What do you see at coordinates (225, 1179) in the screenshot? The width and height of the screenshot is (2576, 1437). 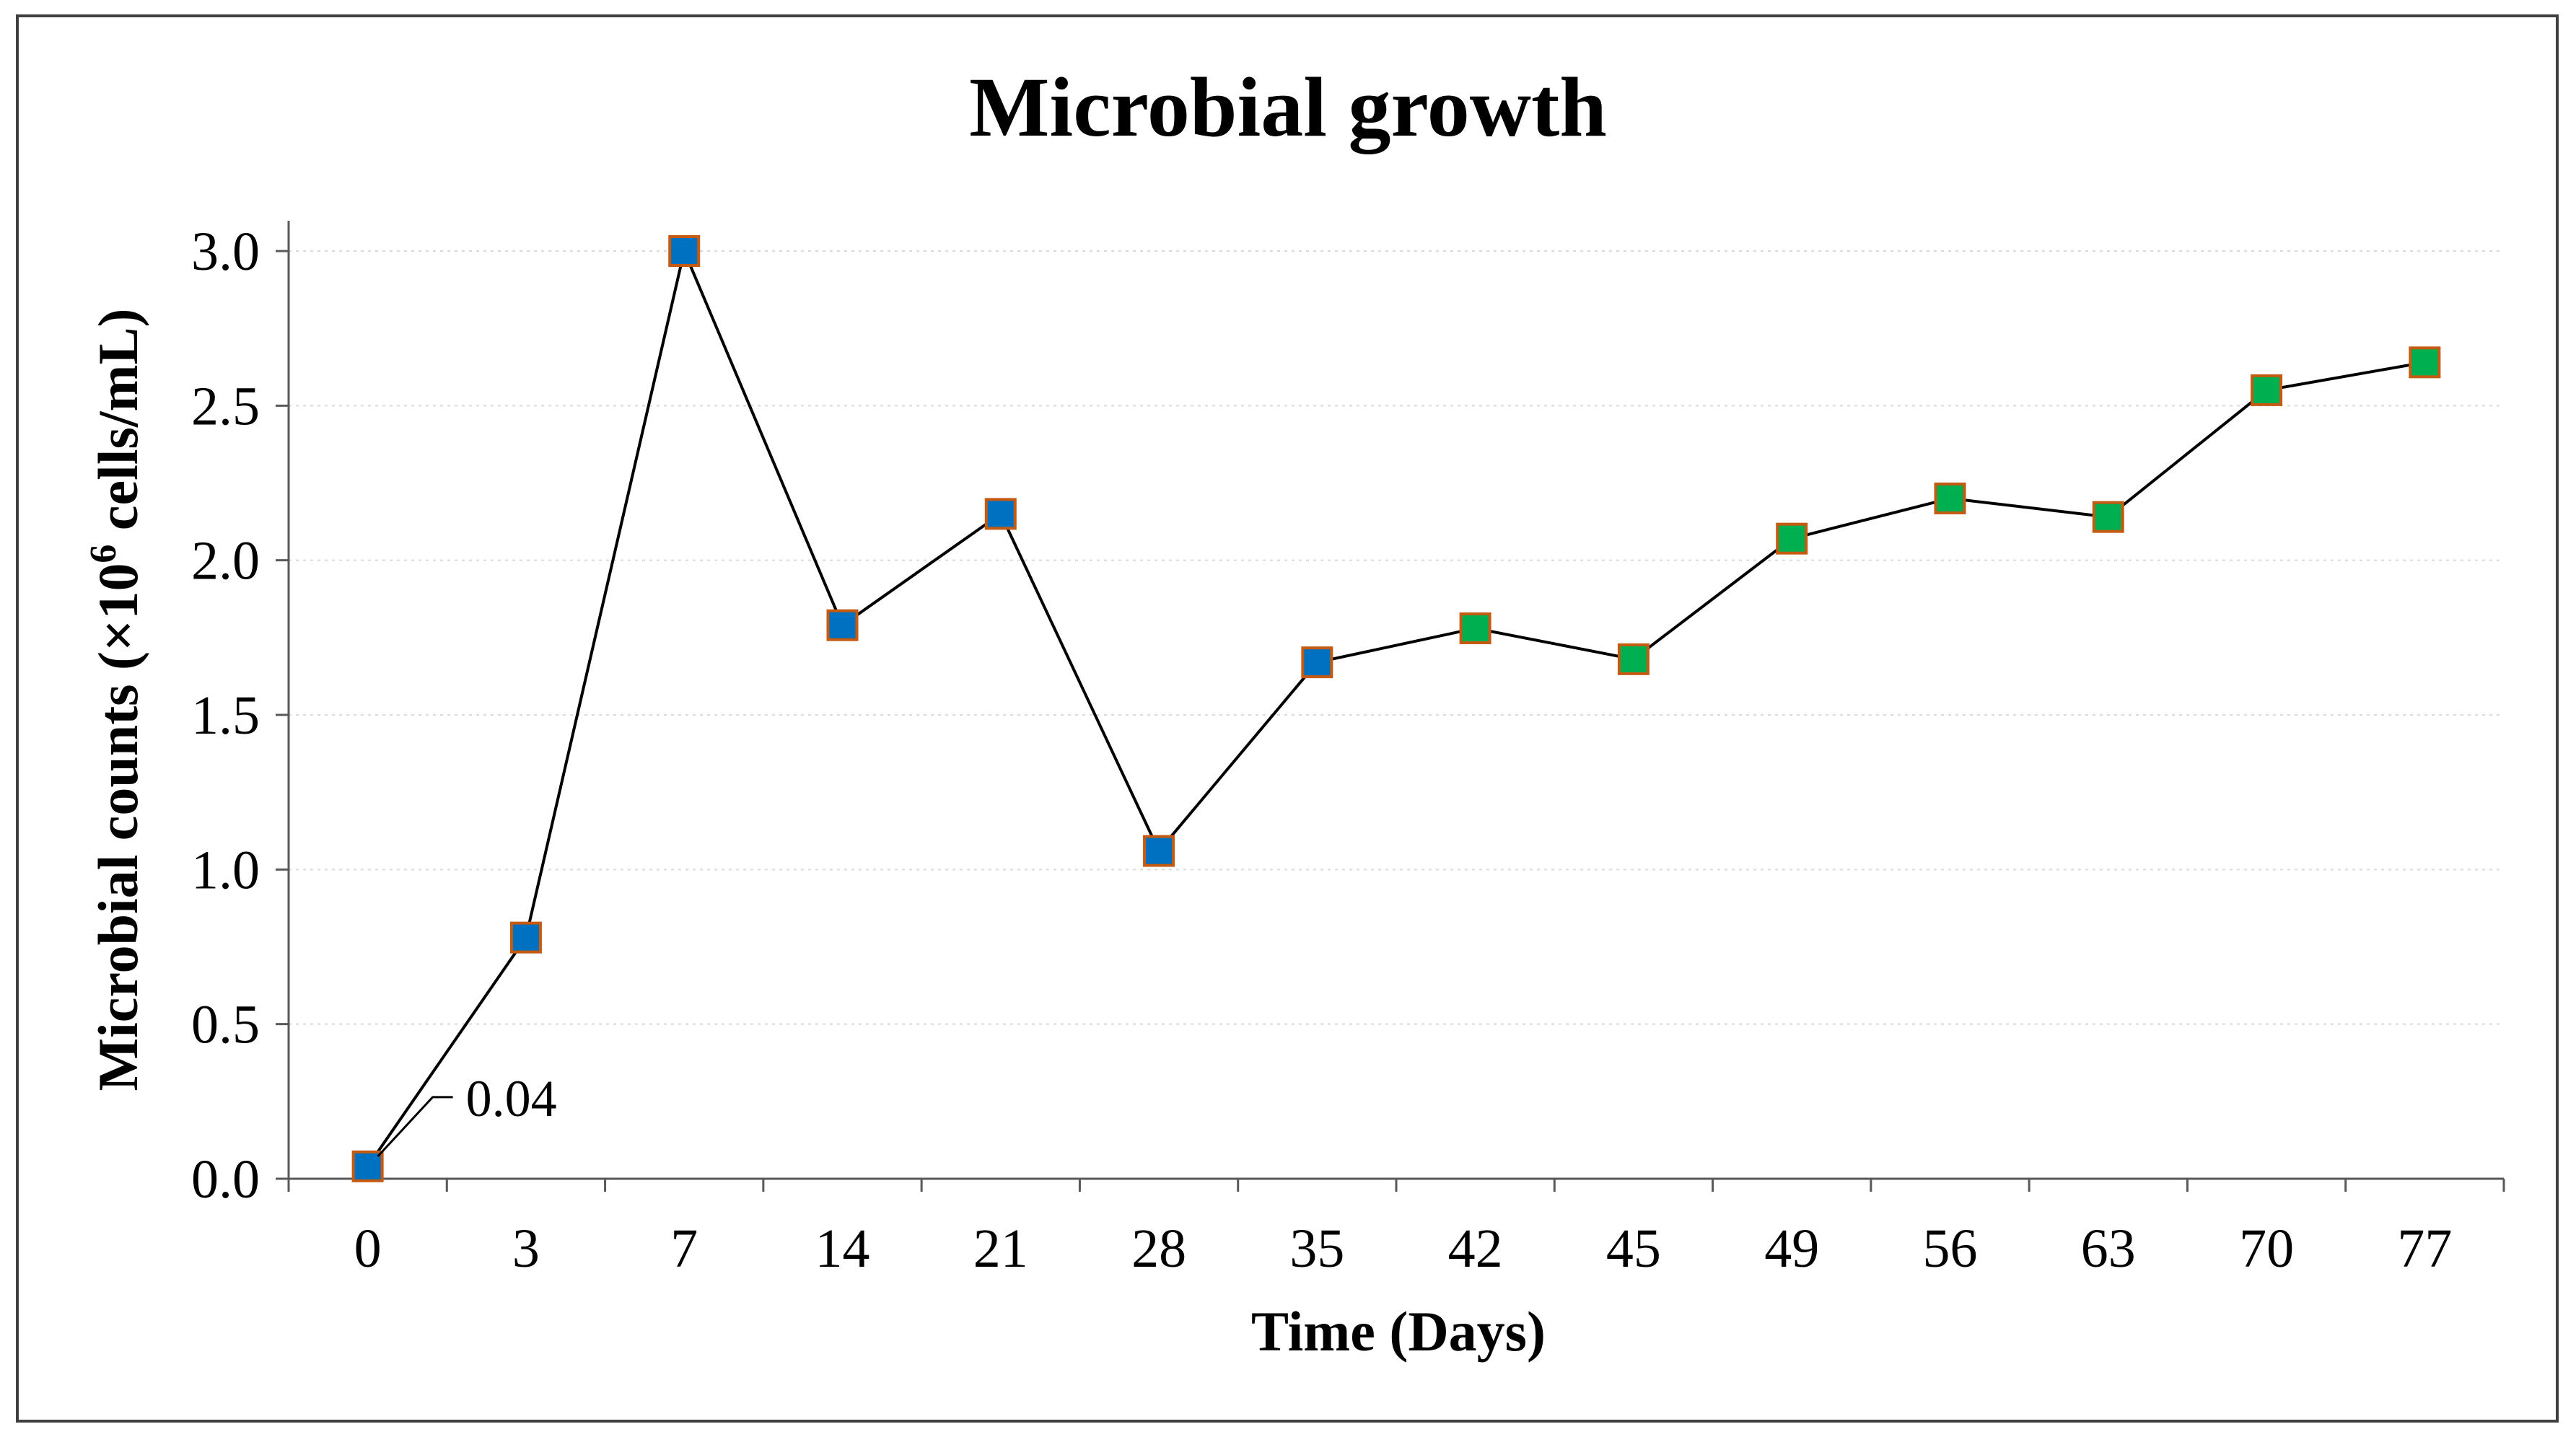 I see `y-tick-label-0: 0.0` at bounding box center [225, 1179].